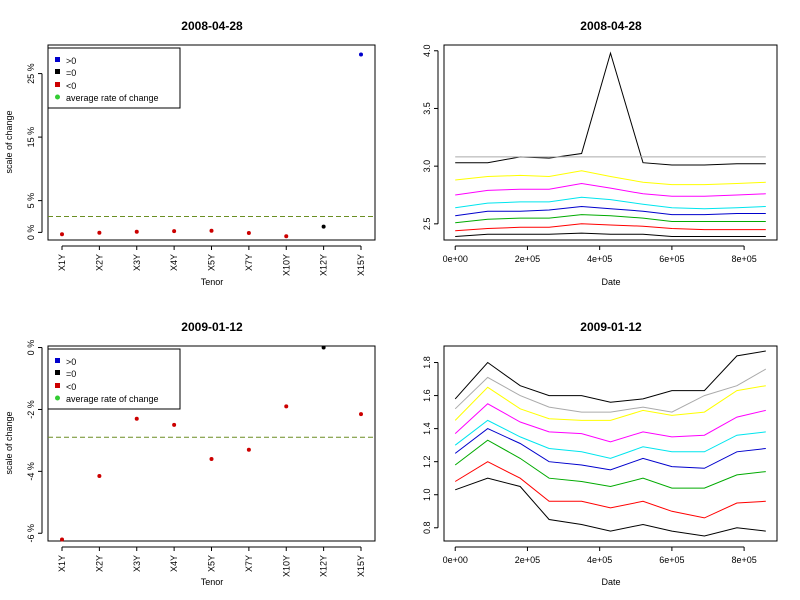  What do you see at coordinates (212, 282) in the screenshot?
I see `chart-1-xlabel: Tenor` at bounding box center [212, 282].